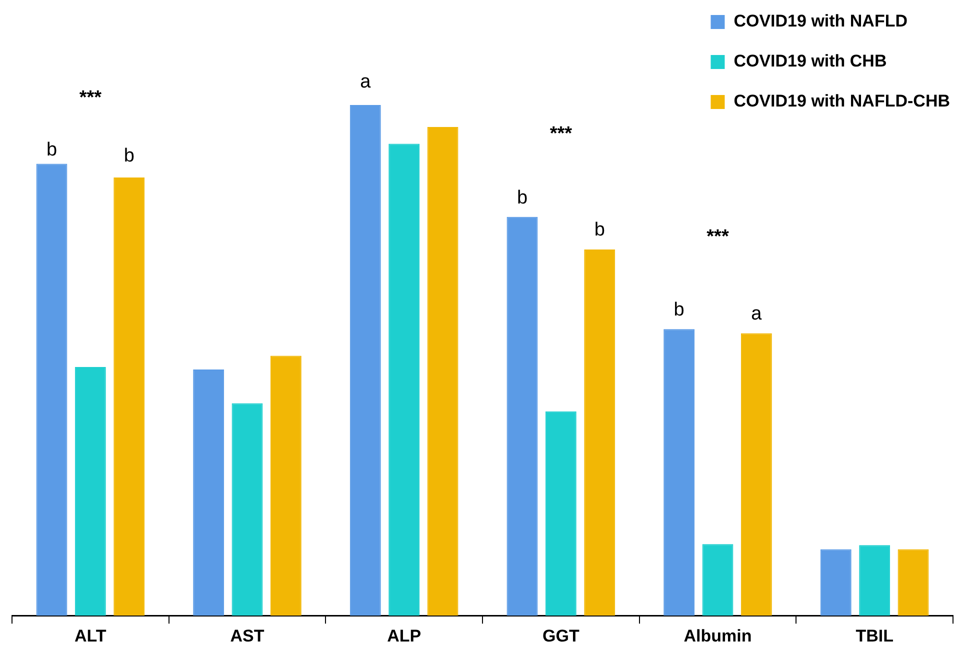  I want to click on legend-label: COVID19 with NAFLD, so click(821, 21).